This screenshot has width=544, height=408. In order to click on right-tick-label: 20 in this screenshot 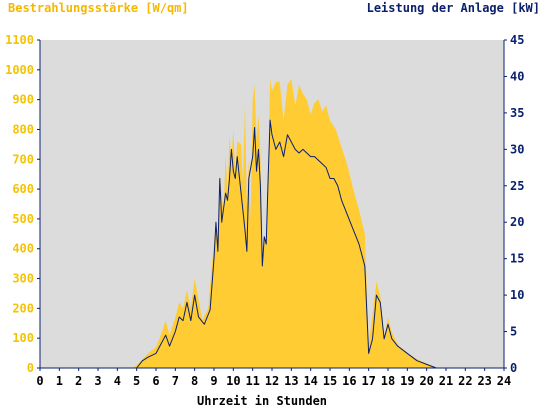, I will do `click(517, 222)`.